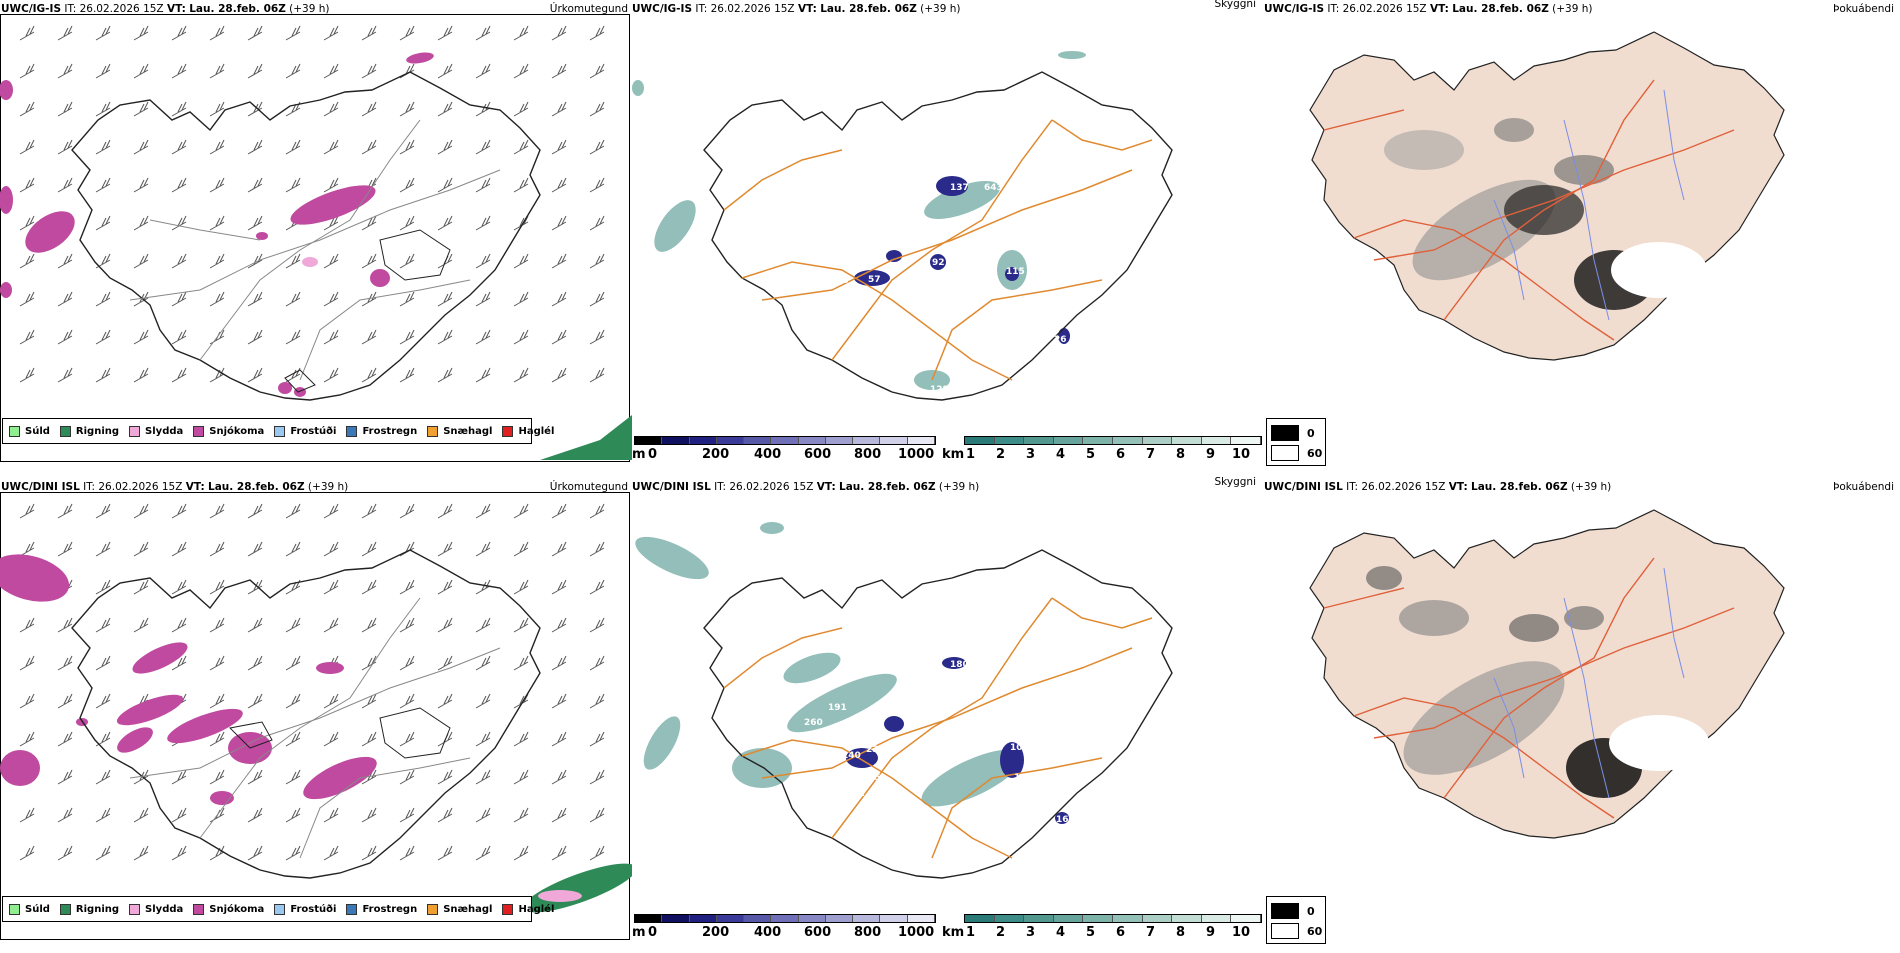  Describe the element at coordinates (813, 788) in the screenshot. I see `cloud-label: 125` at that location.